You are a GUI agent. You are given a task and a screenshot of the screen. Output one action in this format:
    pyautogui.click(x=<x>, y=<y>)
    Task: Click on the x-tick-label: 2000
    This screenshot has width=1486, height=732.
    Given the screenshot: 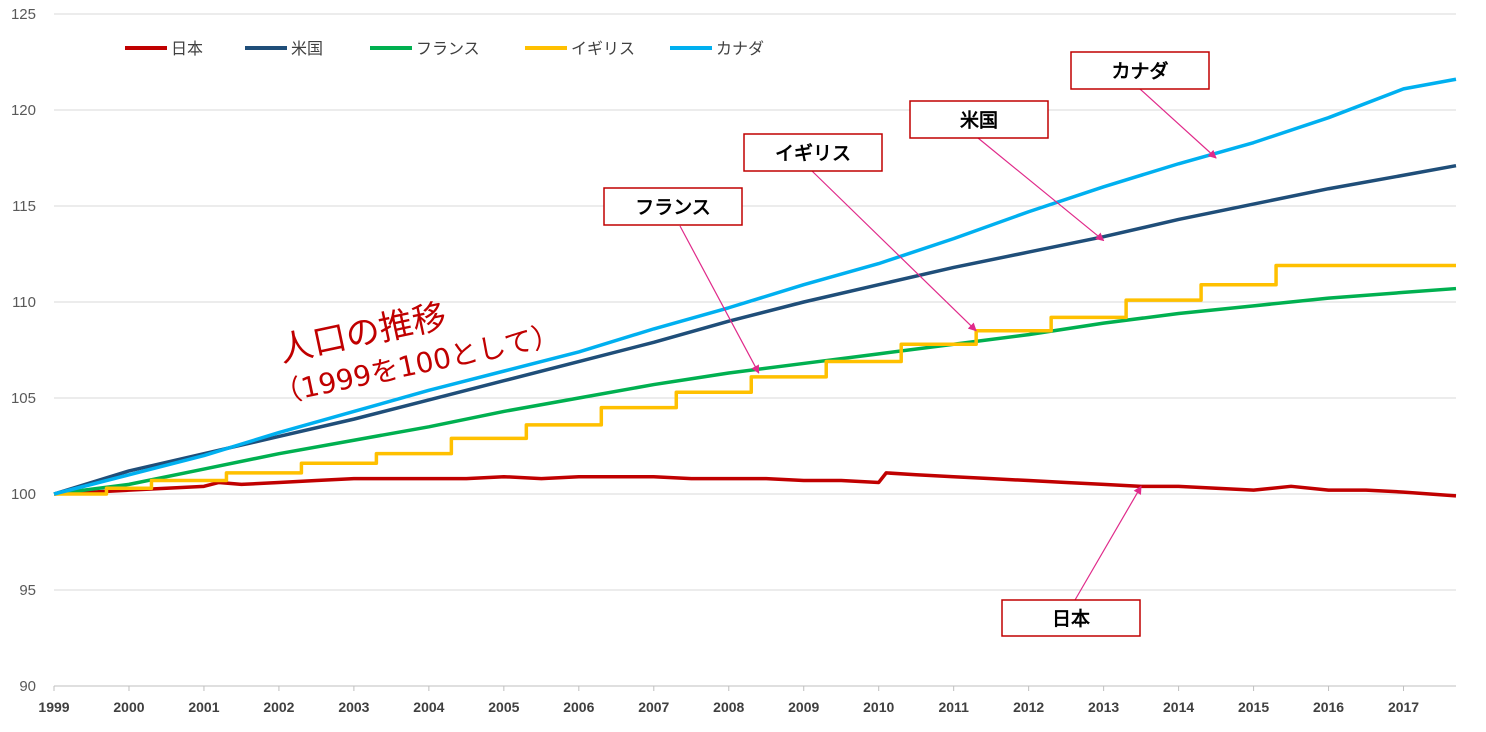 What is the action you would take?
    pyautogui.click(x=128, y=707)
    